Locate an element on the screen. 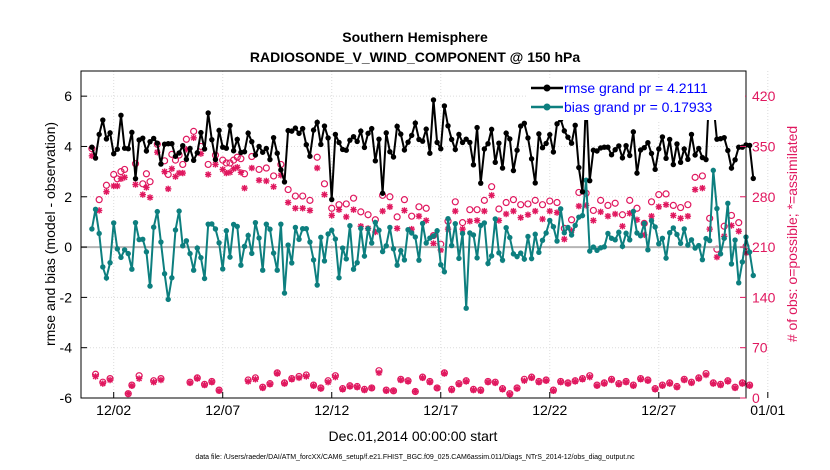 This screenshot has width=830, height=470. y2-tick-label: 420 is located at coordinates (764, 96).